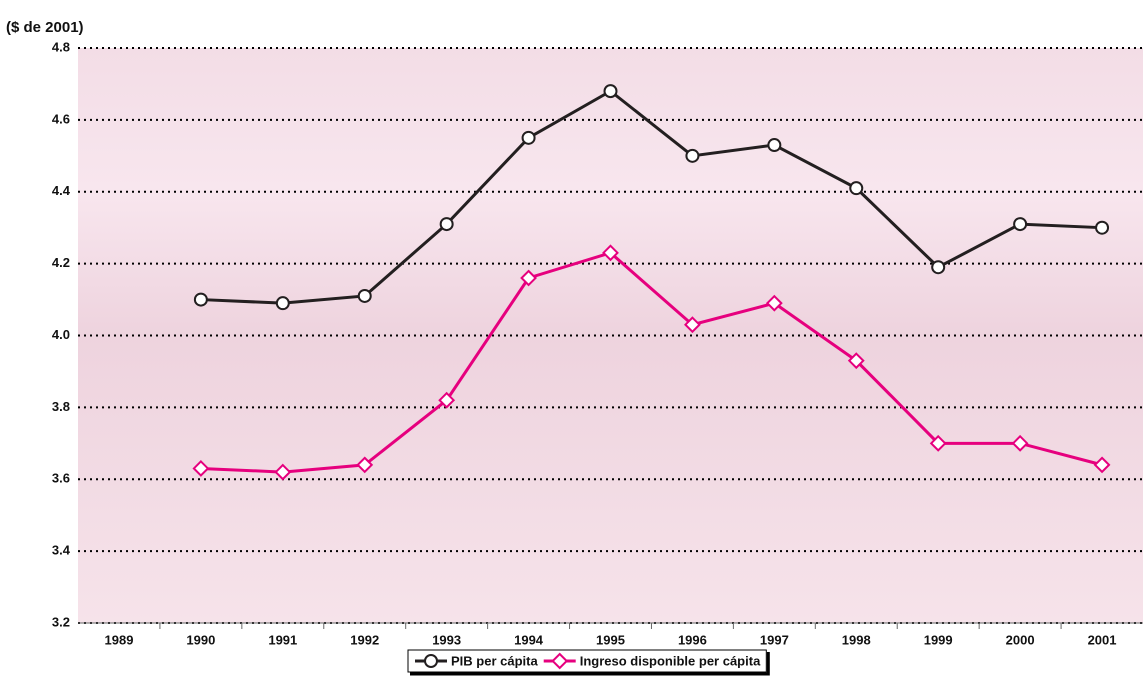  I want to click on y-tick-label: 4.6, so click(61, 118).